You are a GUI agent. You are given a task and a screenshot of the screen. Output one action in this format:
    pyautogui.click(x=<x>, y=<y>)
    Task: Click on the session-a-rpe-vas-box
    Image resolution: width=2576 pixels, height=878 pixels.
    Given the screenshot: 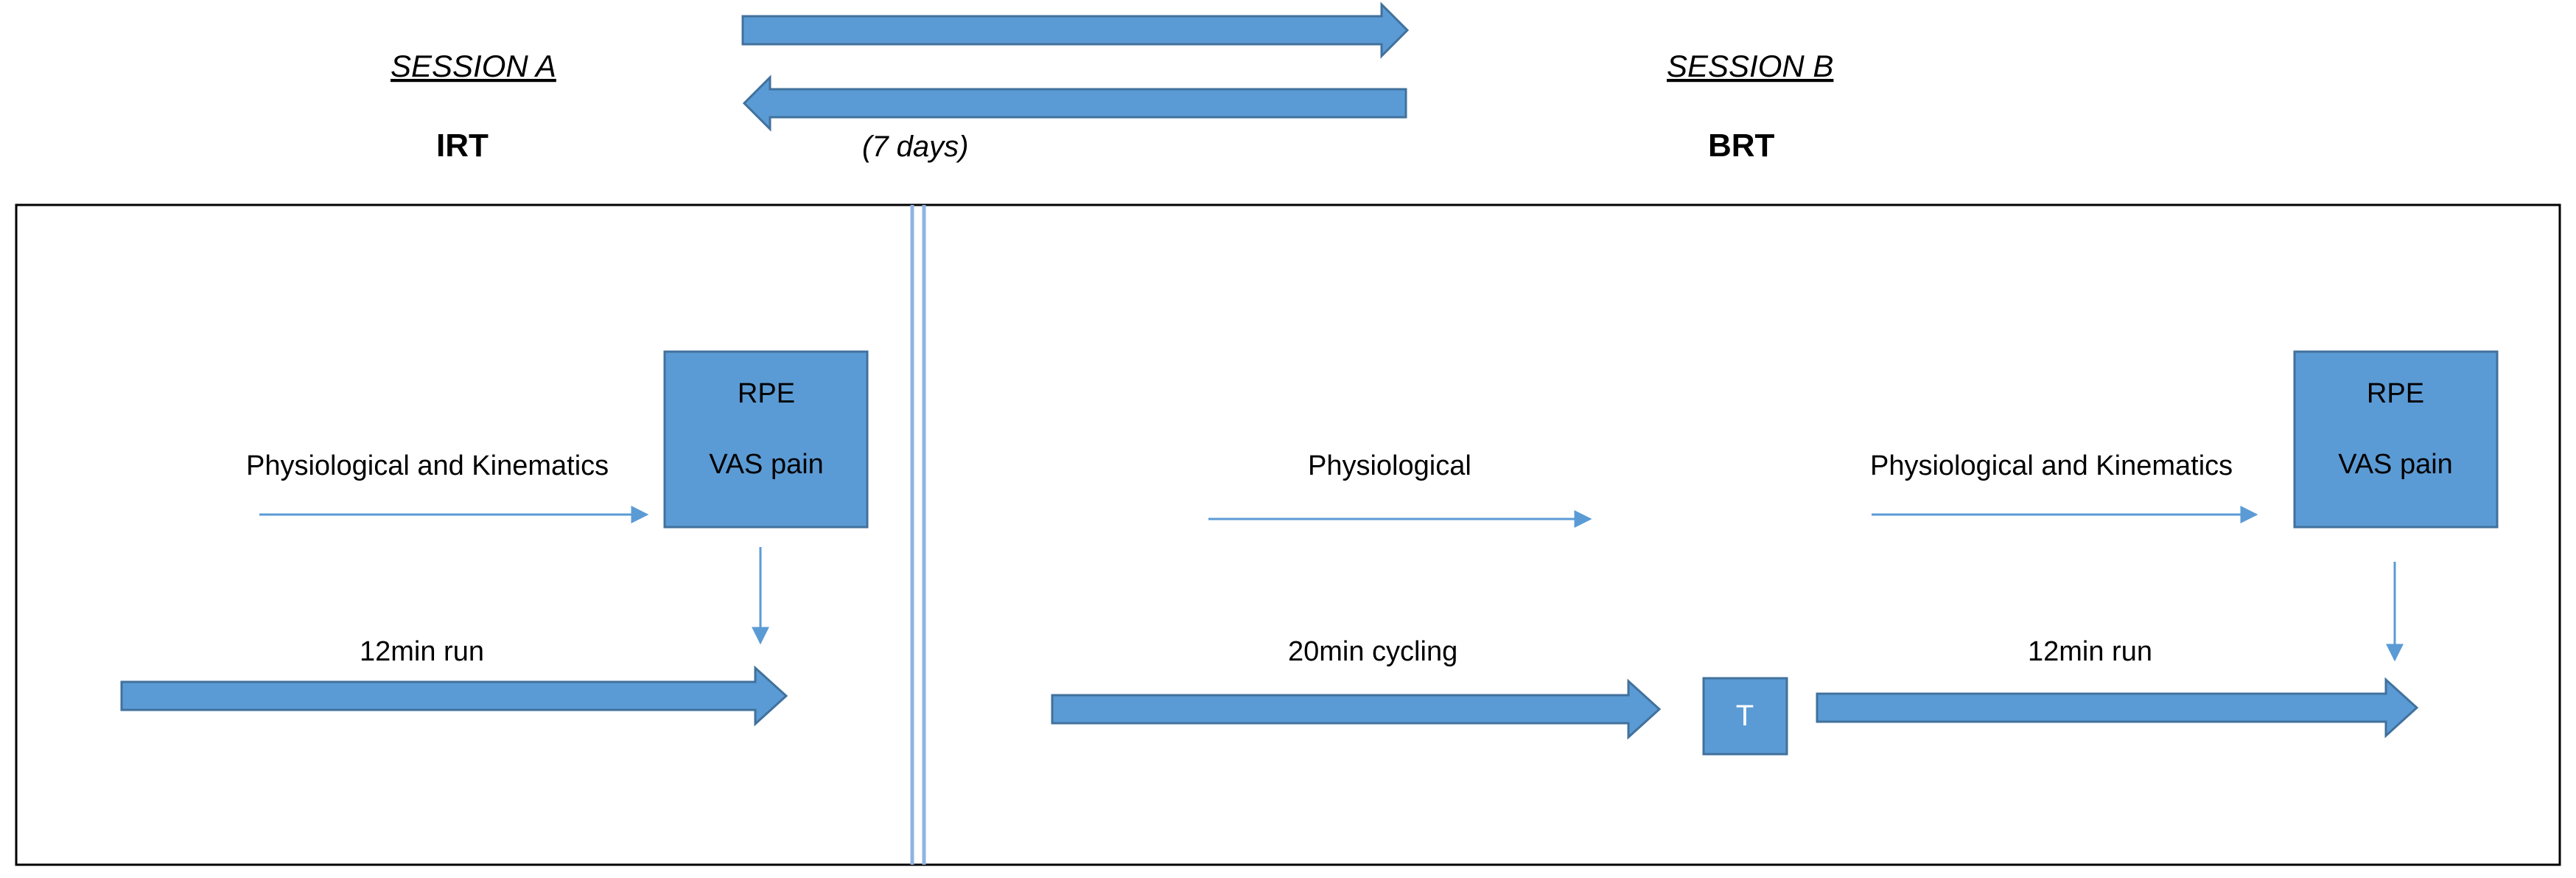 What is the action you would take?
    pyautogui.click(x=766, y=439)
    